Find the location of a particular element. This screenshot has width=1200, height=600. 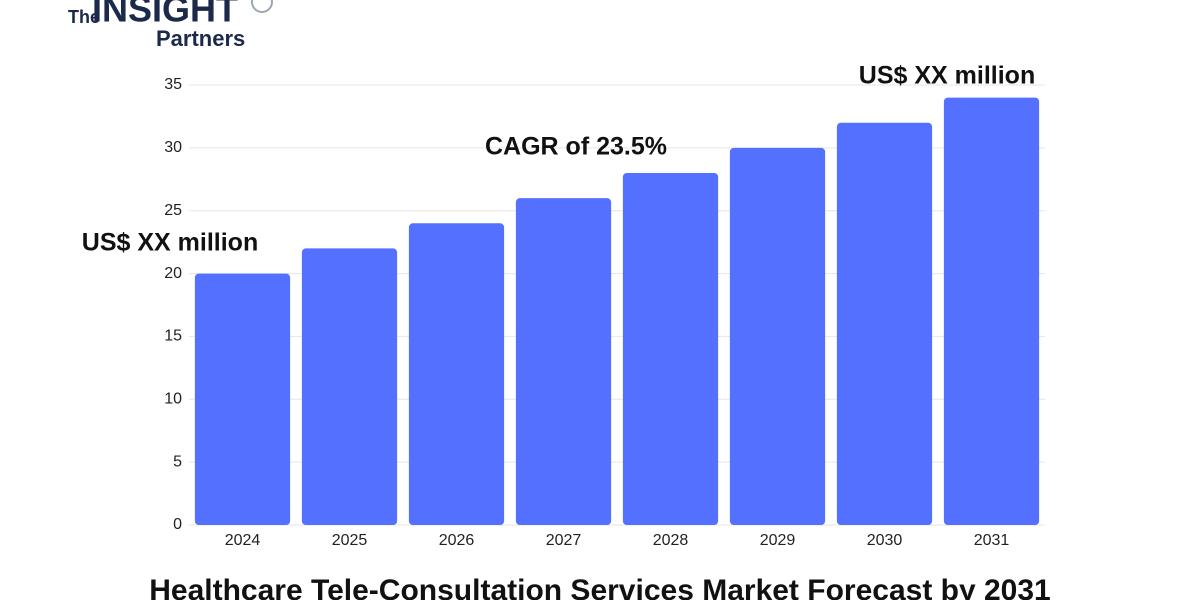

x-tick-label: 2031 is located at coordinates (992, 540).